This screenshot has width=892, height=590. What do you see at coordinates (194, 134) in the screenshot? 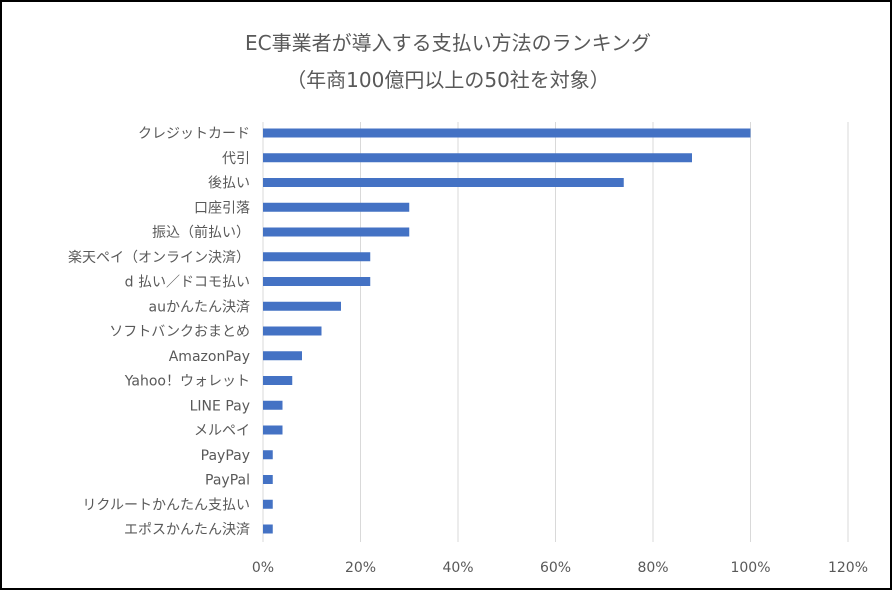
I see `category-label: クレジットカード` at bounding box center [194, 134].